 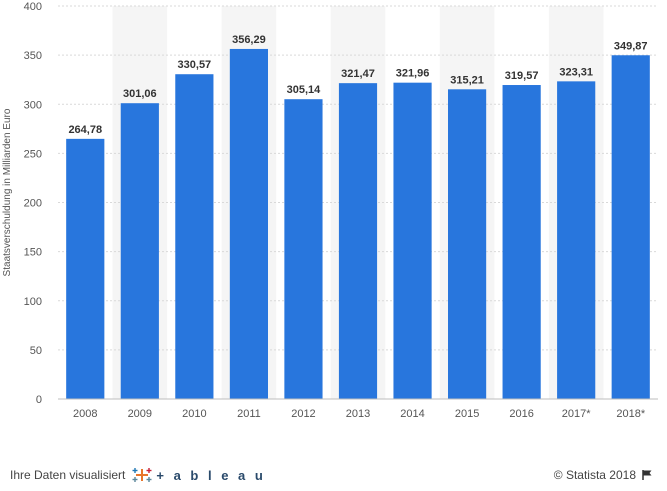 What do you see at coordinates (249, 414) in the screenshot?
I see `x-tick-label-2011: 2011` at bounding box center [249, 414].